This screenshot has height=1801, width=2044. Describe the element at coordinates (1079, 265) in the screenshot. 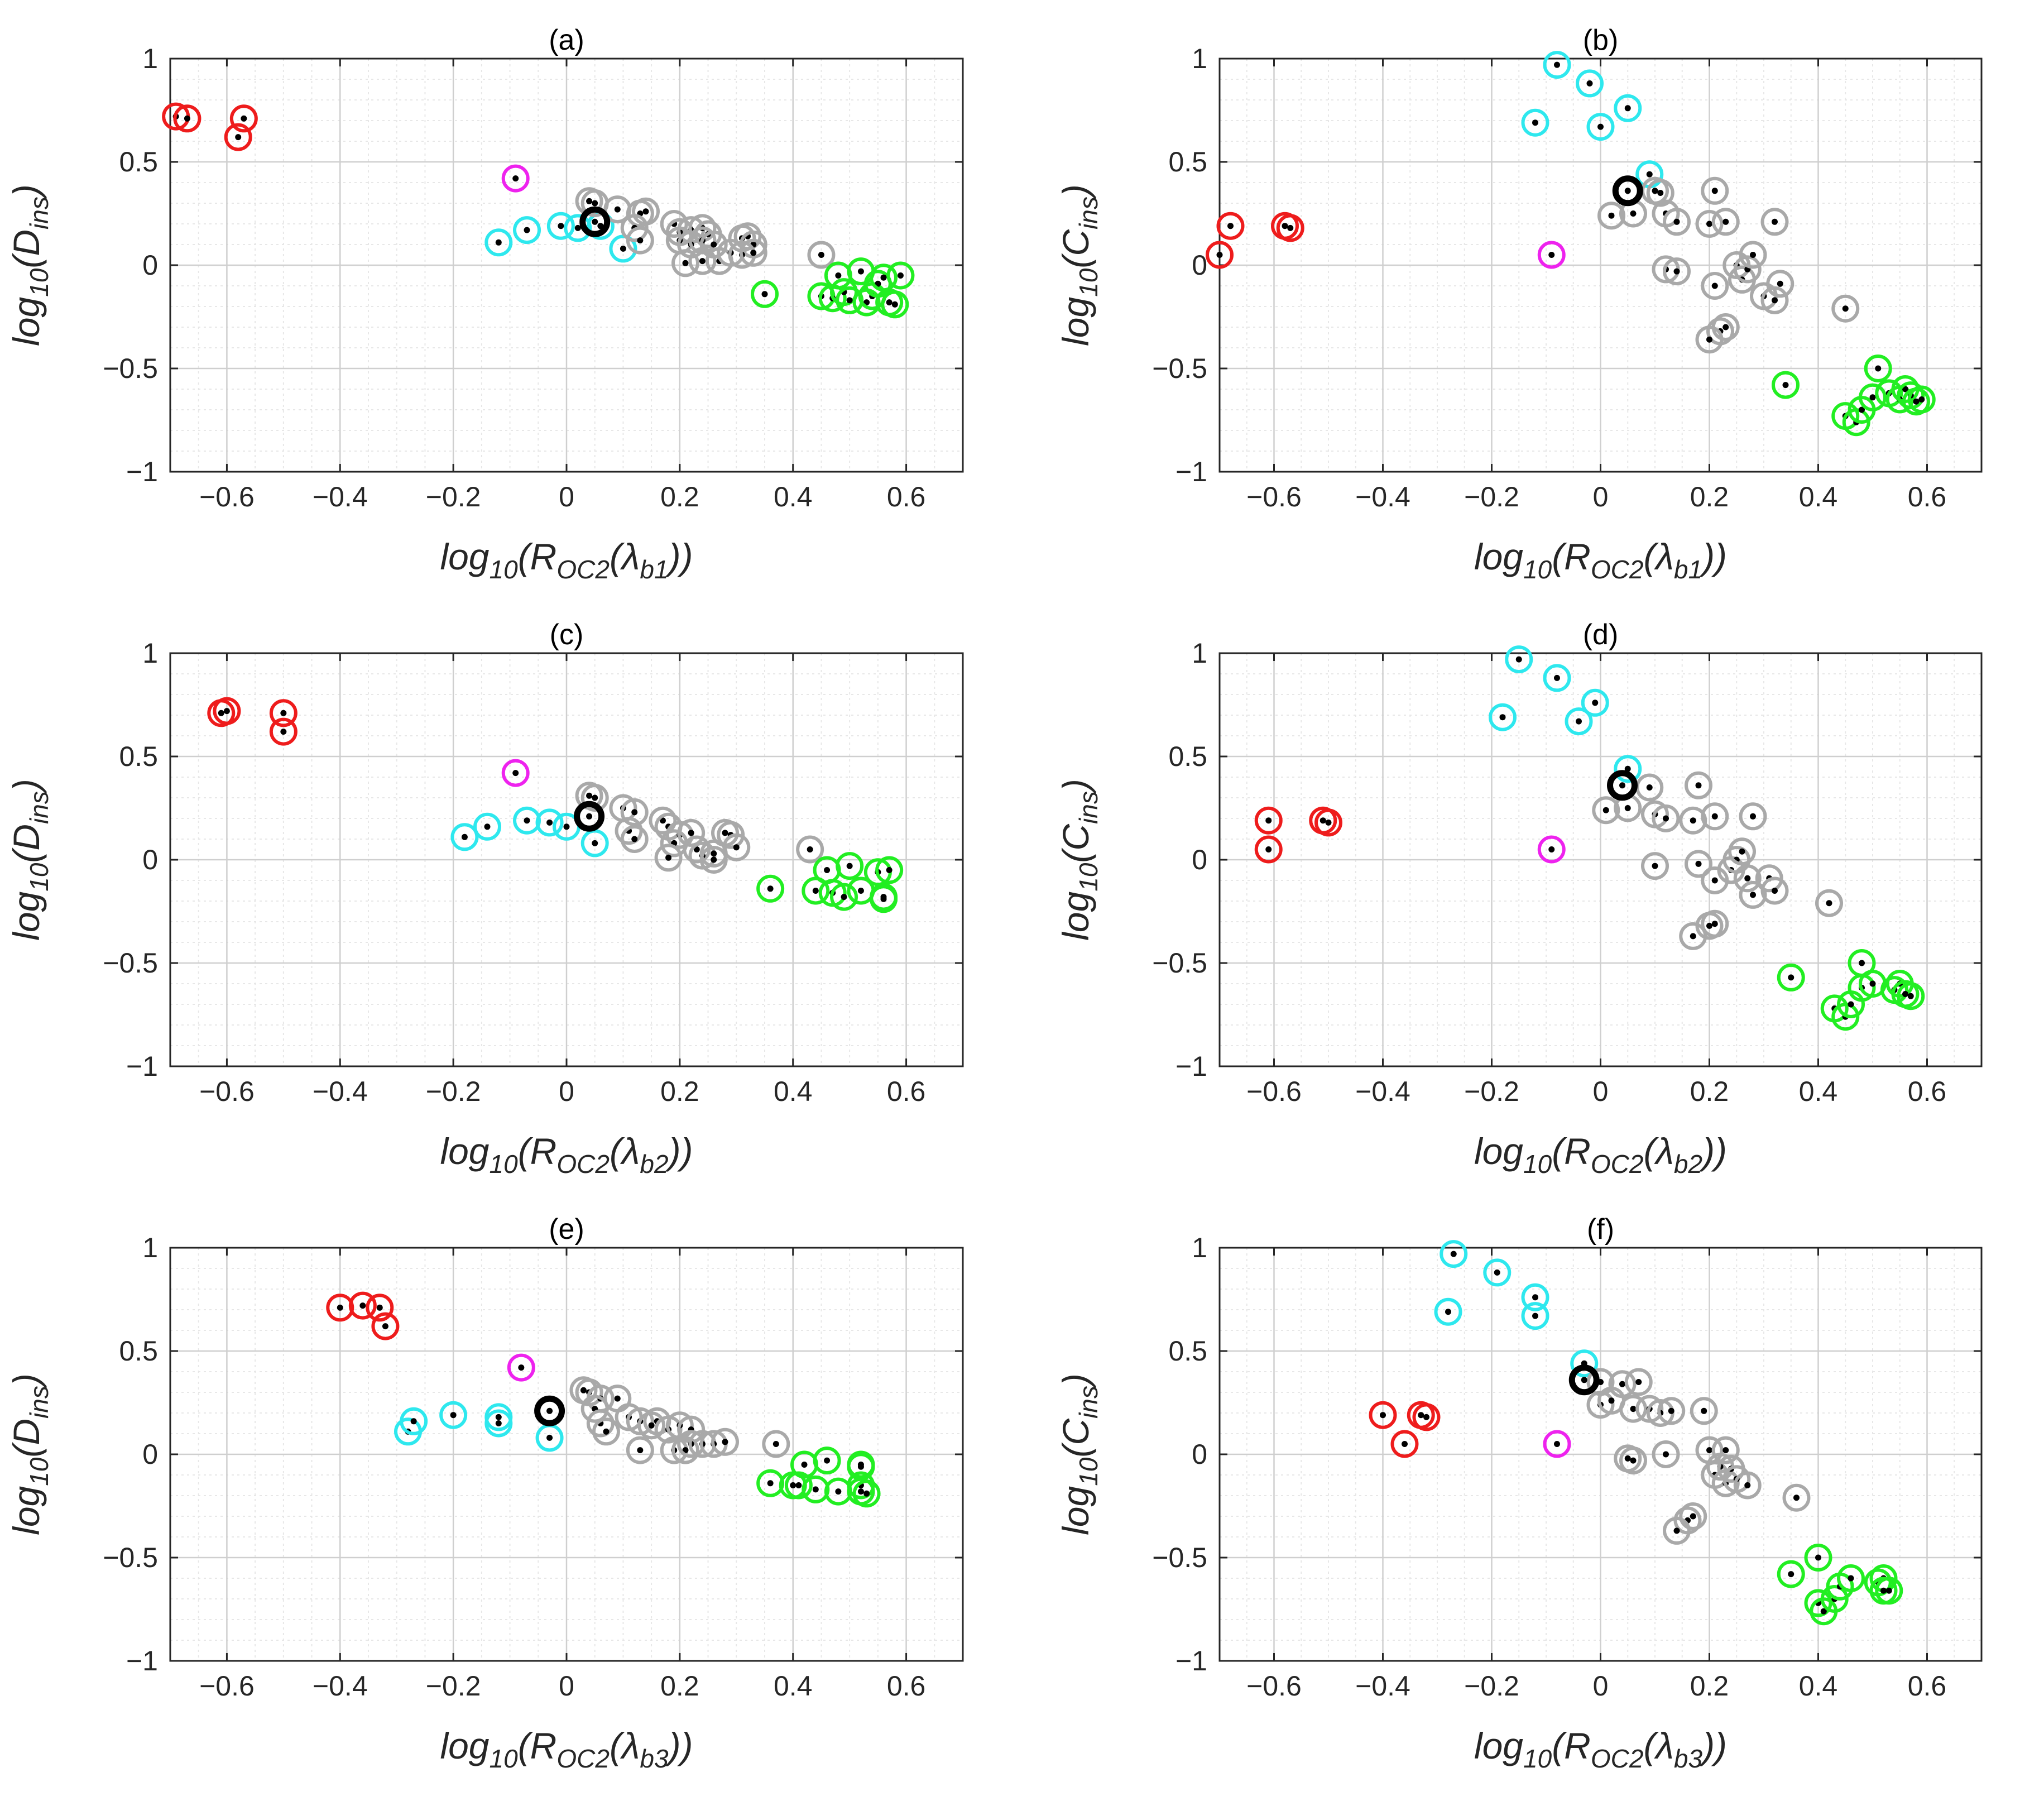

I see `y-axis-label: log10(Cins)` at that location.